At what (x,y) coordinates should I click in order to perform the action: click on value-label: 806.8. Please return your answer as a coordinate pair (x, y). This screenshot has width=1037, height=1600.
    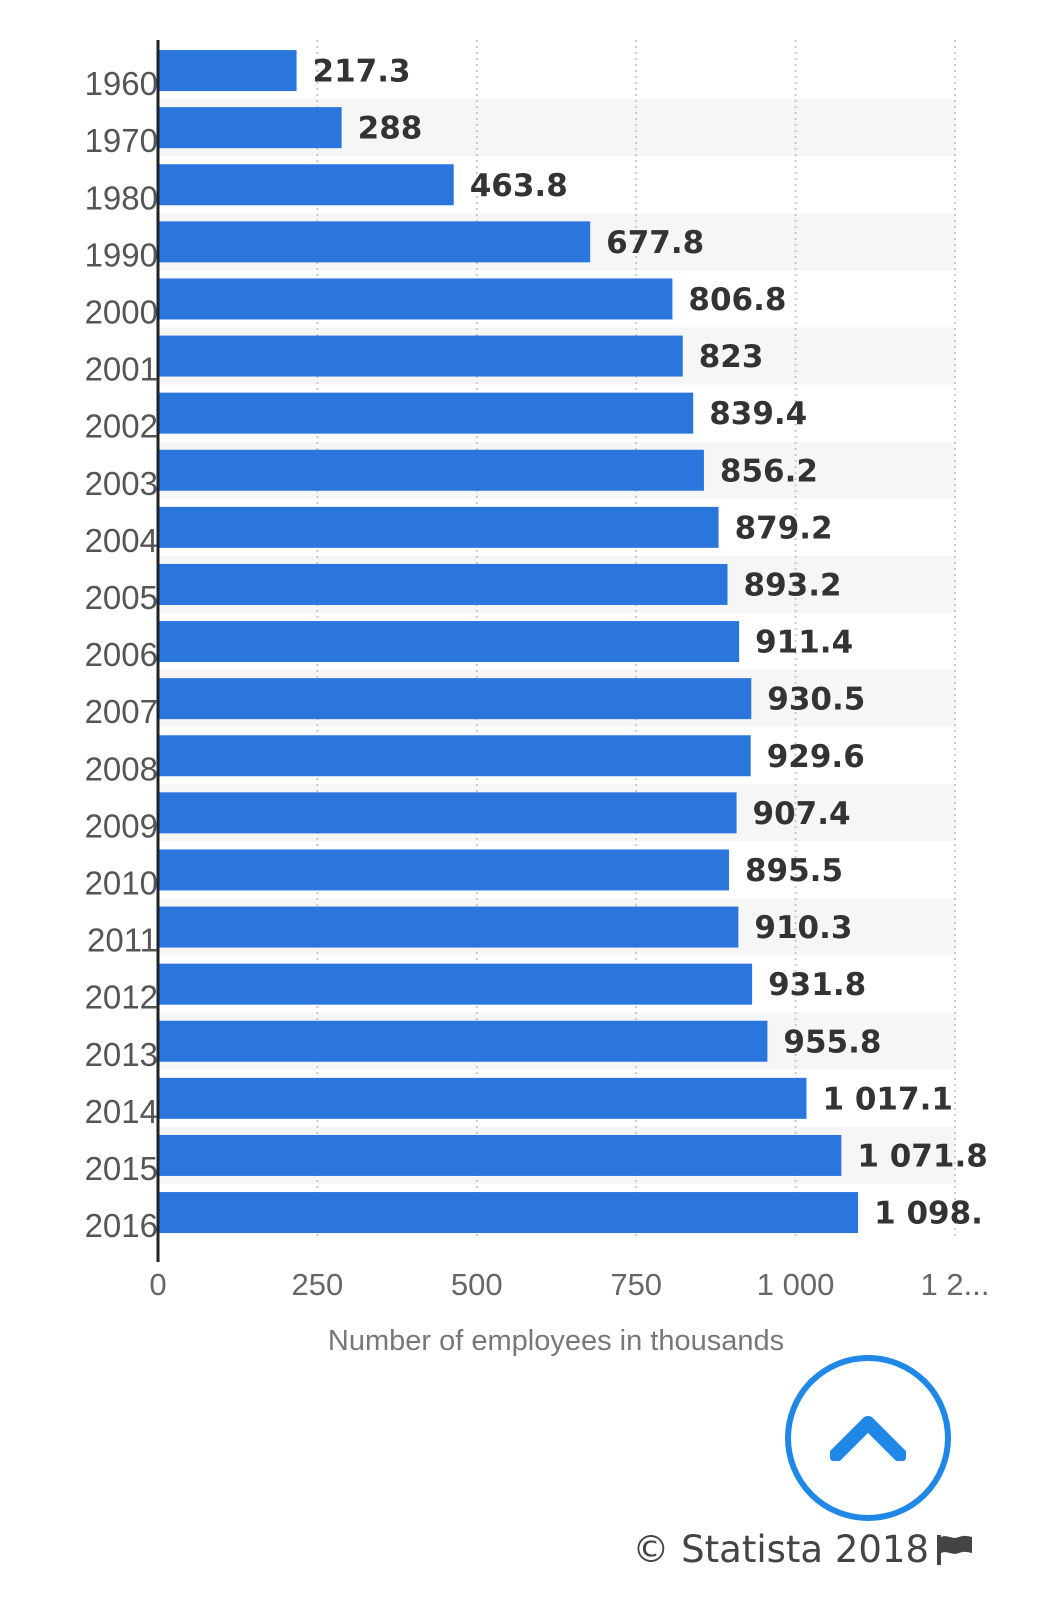
    Looking at the image, I should click on (737, 300).